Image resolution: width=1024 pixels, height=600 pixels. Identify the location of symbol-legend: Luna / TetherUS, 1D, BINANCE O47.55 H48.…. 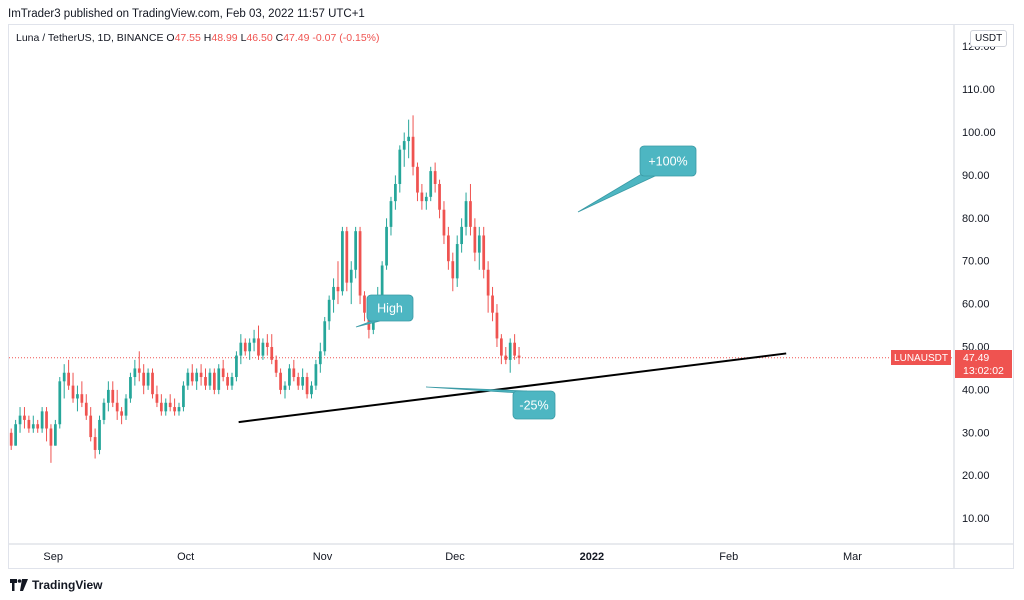
(198, 38).